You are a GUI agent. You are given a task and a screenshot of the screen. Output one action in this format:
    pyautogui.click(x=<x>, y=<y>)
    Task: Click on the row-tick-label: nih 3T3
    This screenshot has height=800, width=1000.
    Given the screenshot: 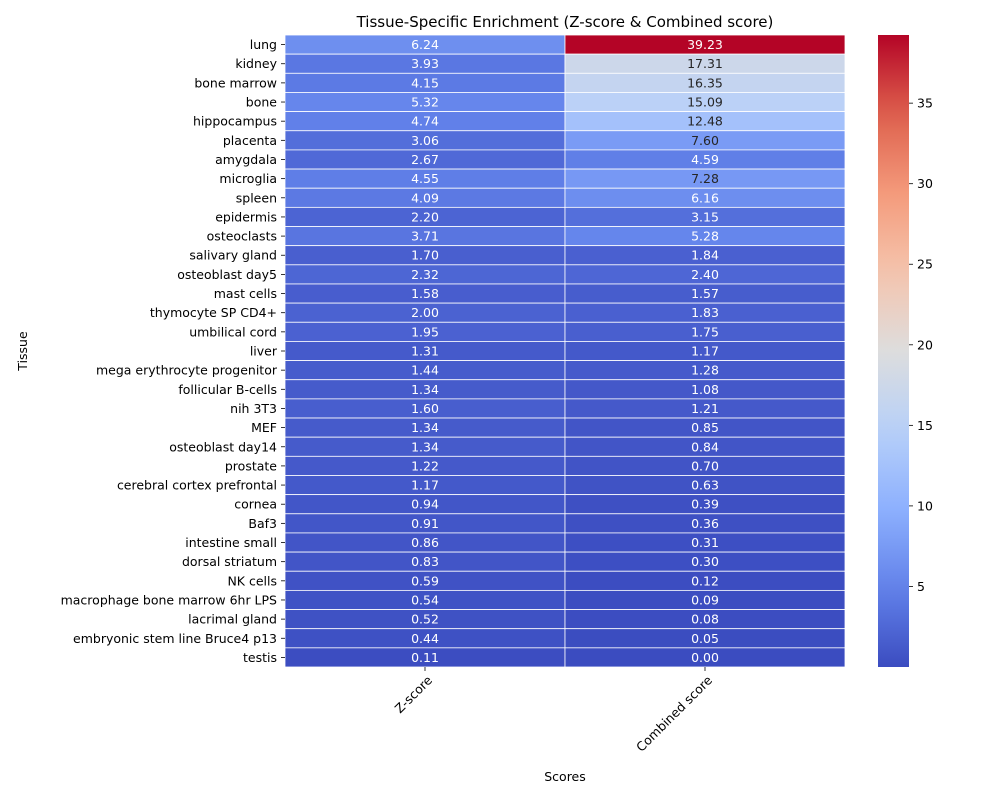 What is the action you would take?
    pyautogui.click(x=253, y=408)
    